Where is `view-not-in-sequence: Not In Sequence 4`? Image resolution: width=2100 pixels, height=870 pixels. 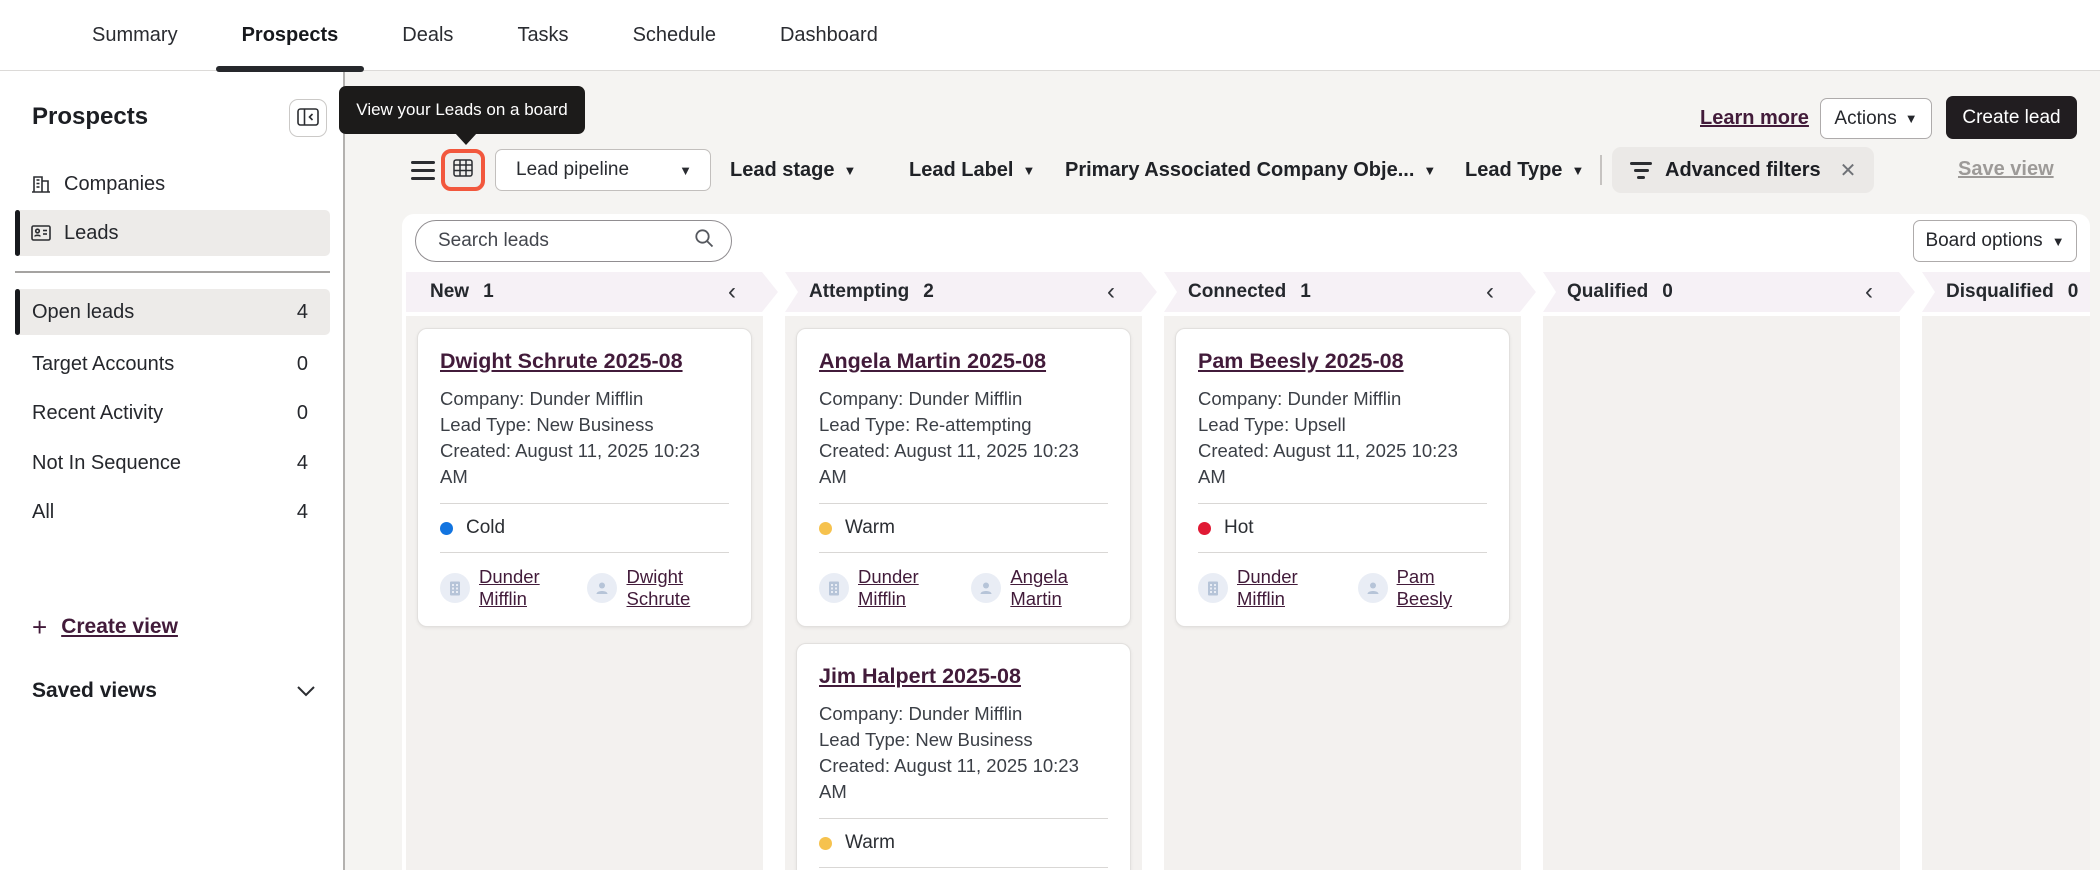
view-not-in-sequence: Not In Sequence 4 is located at coordinates (172, 463).